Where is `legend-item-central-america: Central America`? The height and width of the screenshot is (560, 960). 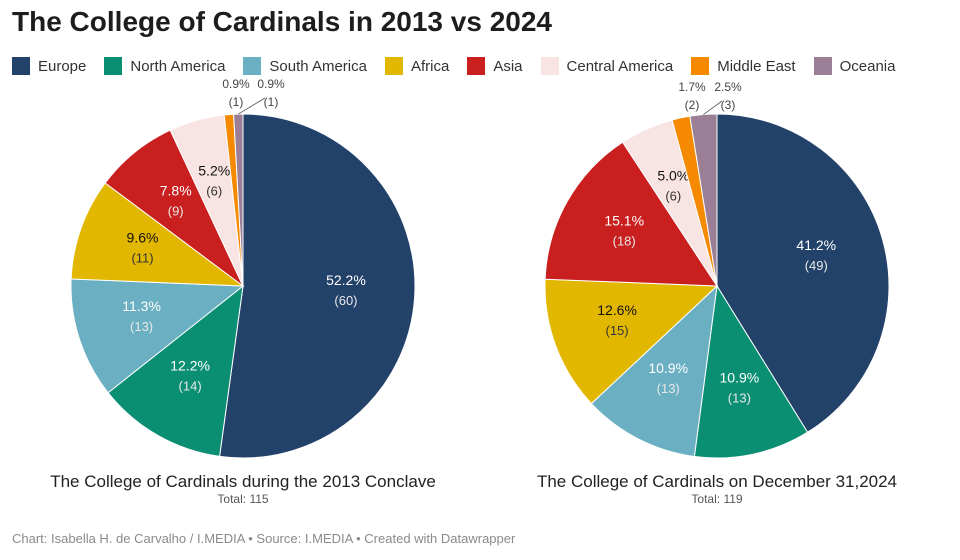 legend-item-central-america: Central America is located at coordinates (607, 66).